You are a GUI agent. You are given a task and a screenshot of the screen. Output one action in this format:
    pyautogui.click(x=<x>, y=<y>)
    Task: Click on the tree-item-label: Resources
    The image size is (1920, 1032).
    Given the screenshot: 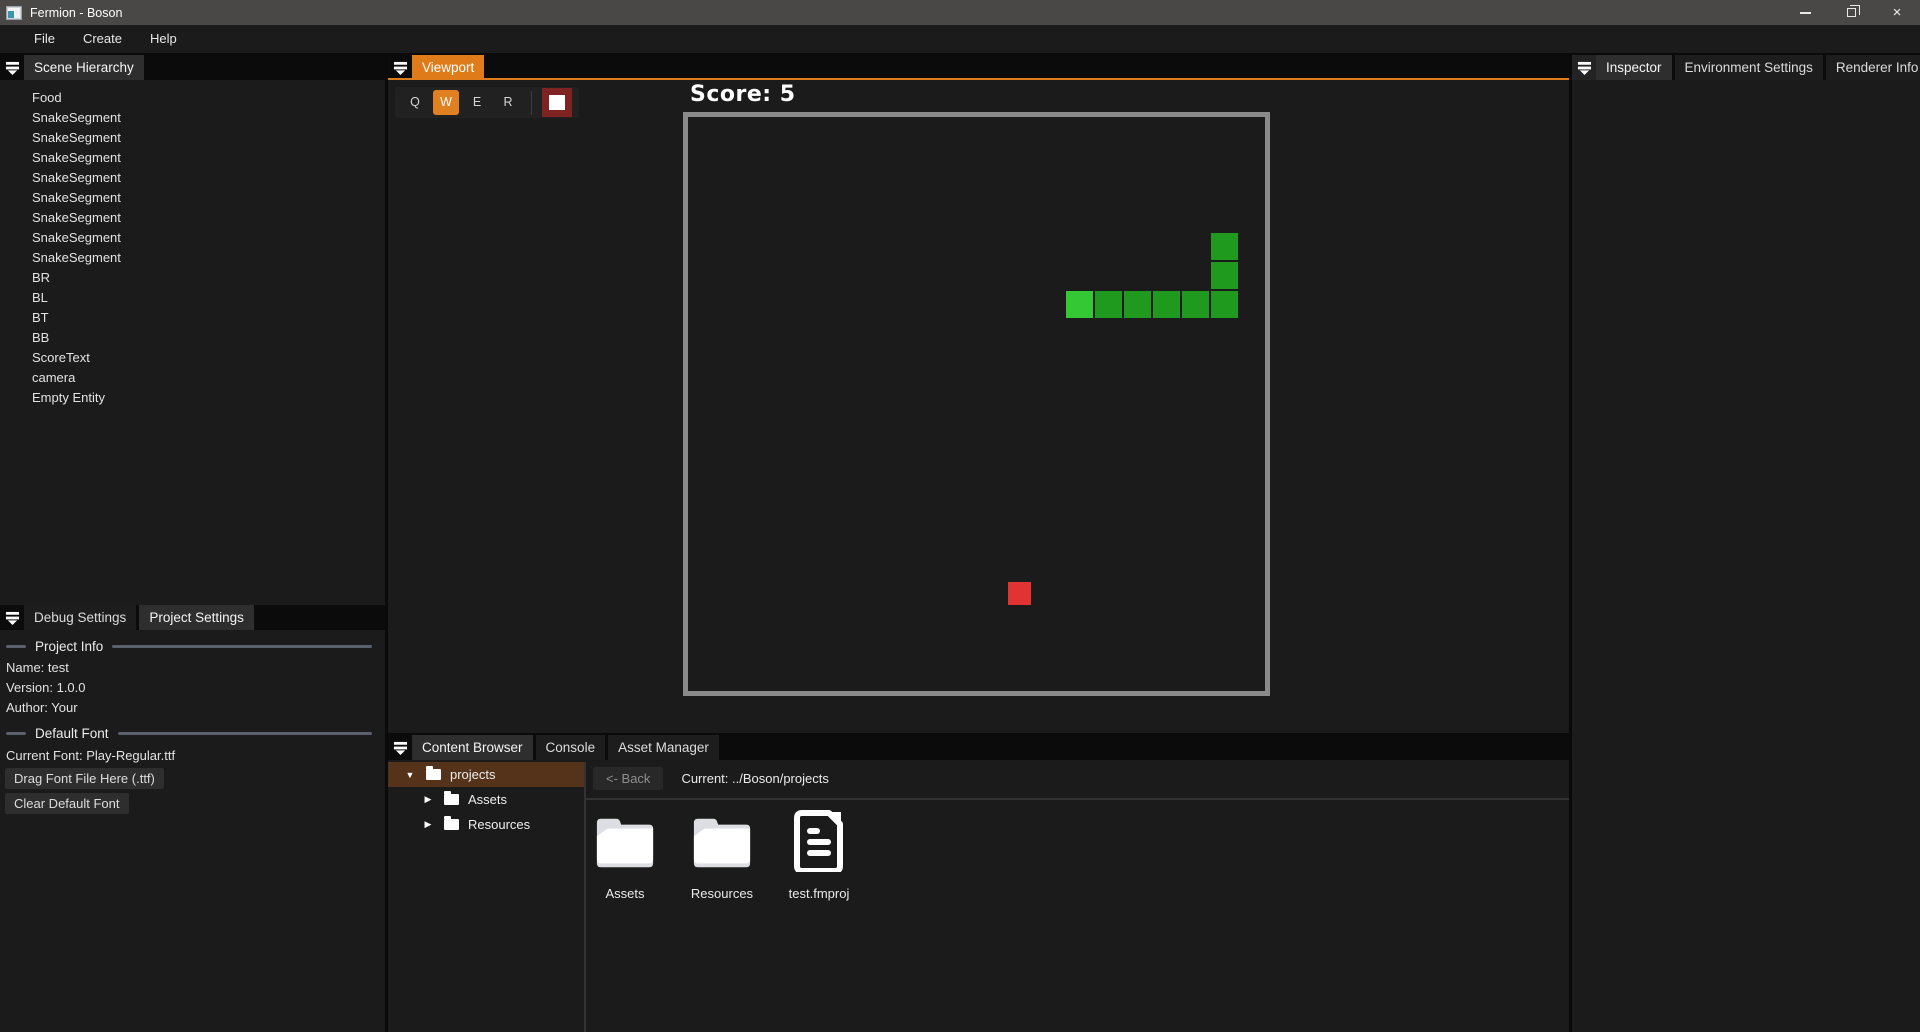 What is the action you would take?
    pyautogui.click(x=499, y=824)
    